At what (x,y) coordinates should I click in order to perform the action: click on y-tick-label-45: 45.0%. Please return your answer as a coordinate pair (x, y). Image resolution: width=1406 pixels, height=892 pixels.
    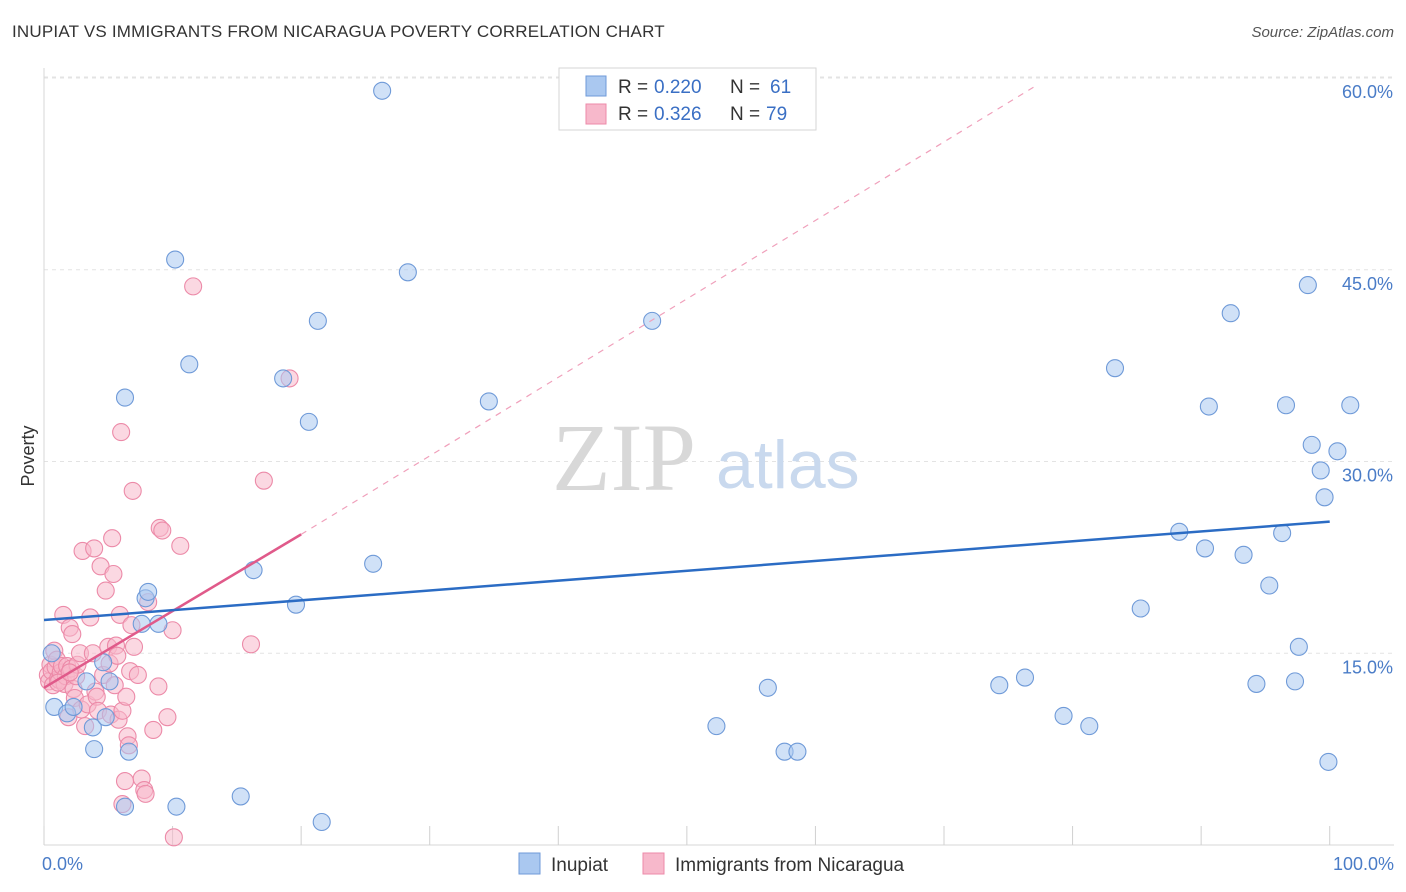
    Looking at the image, I should click on (1367, 284).